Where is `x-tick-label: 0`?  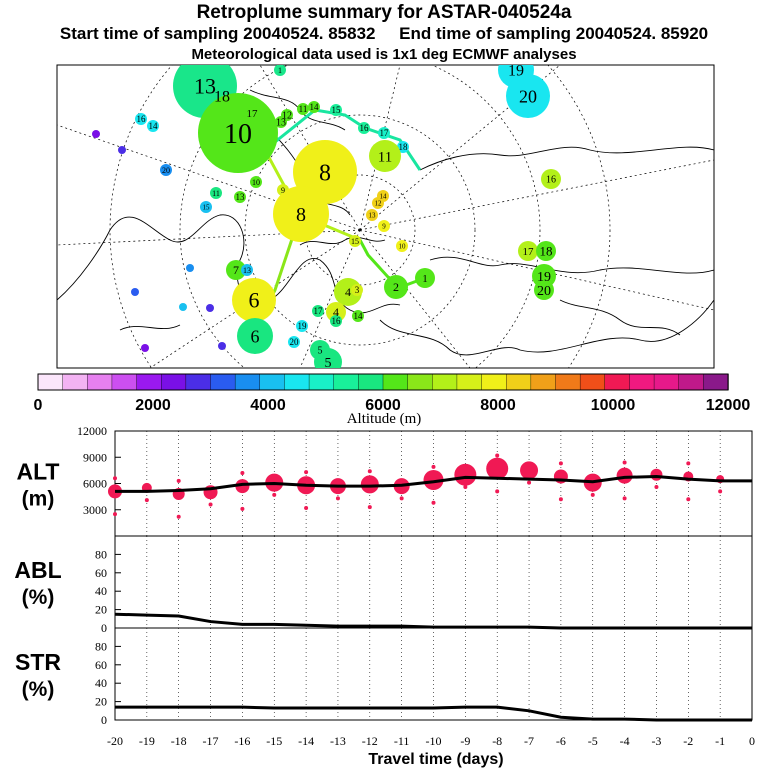 x-tick-label: 0 is located at coordinates (752, 741).